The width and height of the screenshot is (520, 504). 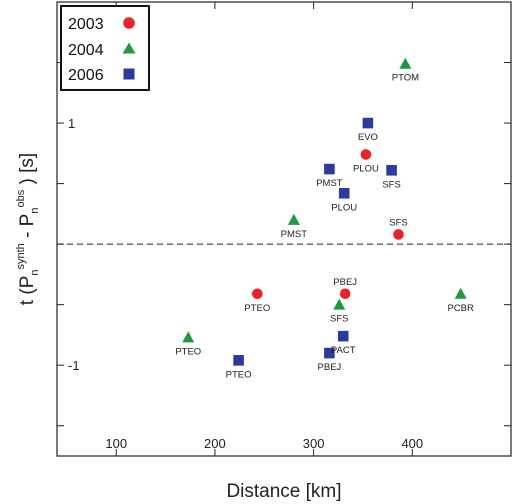 I want to click on x-axis-title: Distance [km], so click(x=283, y=491).